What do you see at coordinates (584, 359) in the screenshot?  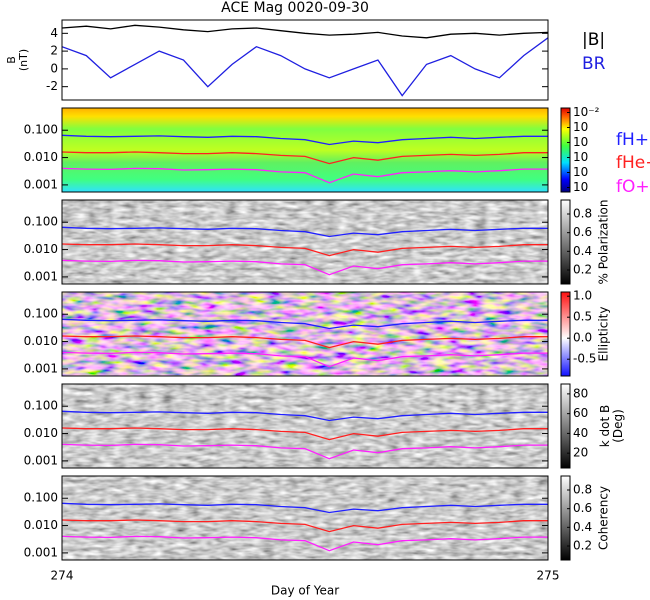 I see `colorbar-tick-label: -0.5` at bounding box center [584, 359].